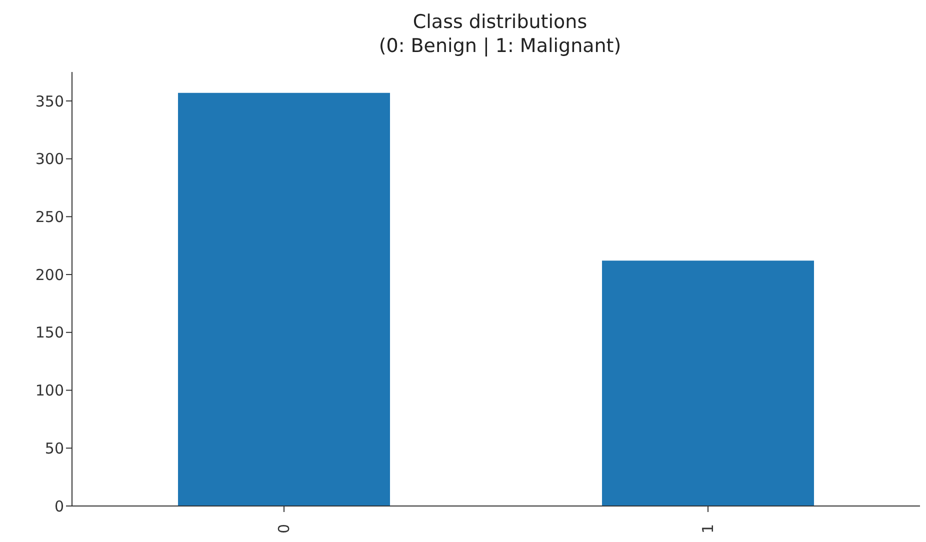 Image resolution: width=926 pixels, height=542 pixels. What do you see at coordinates (49, 391) in the screenshot?
I see `y-tick-label: 100` at bounding box center [49, 391].